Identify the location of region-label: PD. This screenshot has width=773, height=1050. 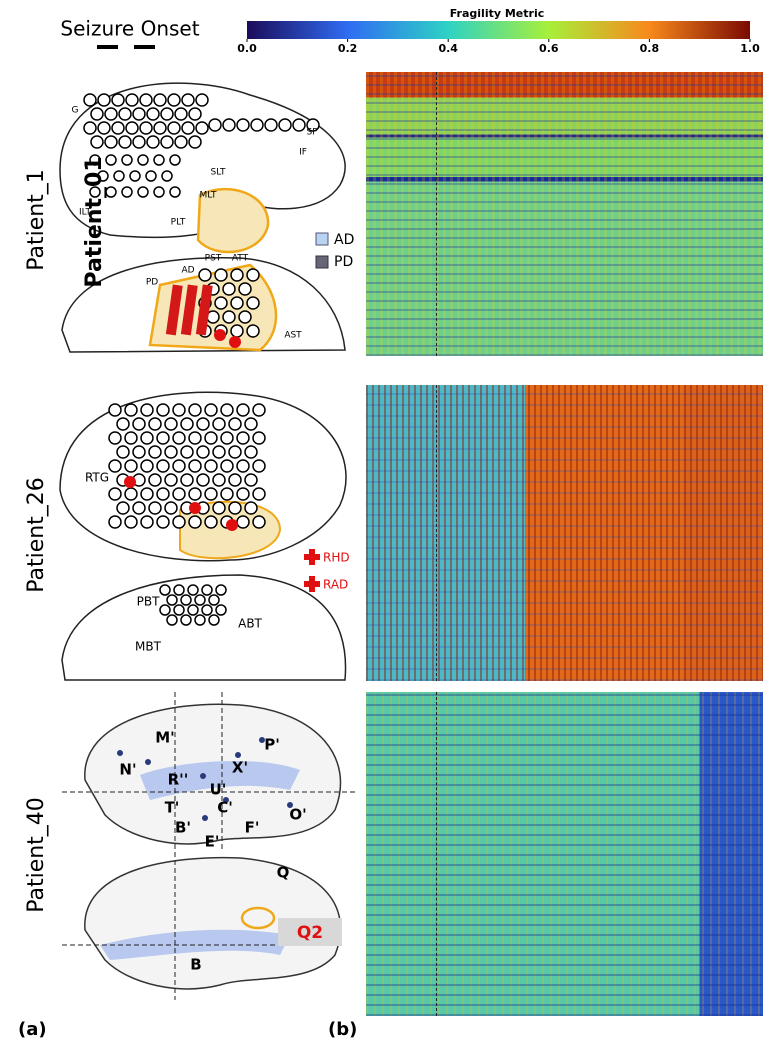
(152, 283).